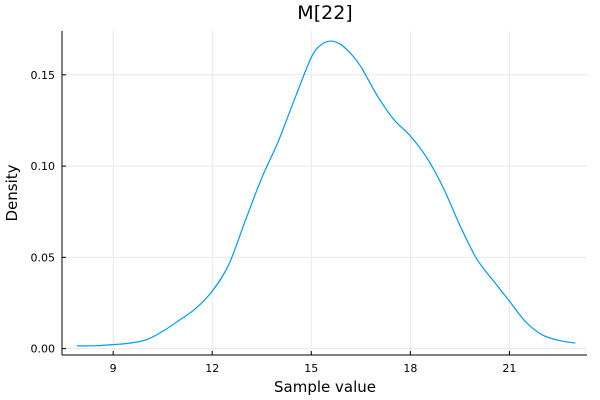 This screenshot has height=400, width=600. Describe the element at coordinates (43, 75) in the screenshot. I see `y-tick-label: 0.15` at that location.